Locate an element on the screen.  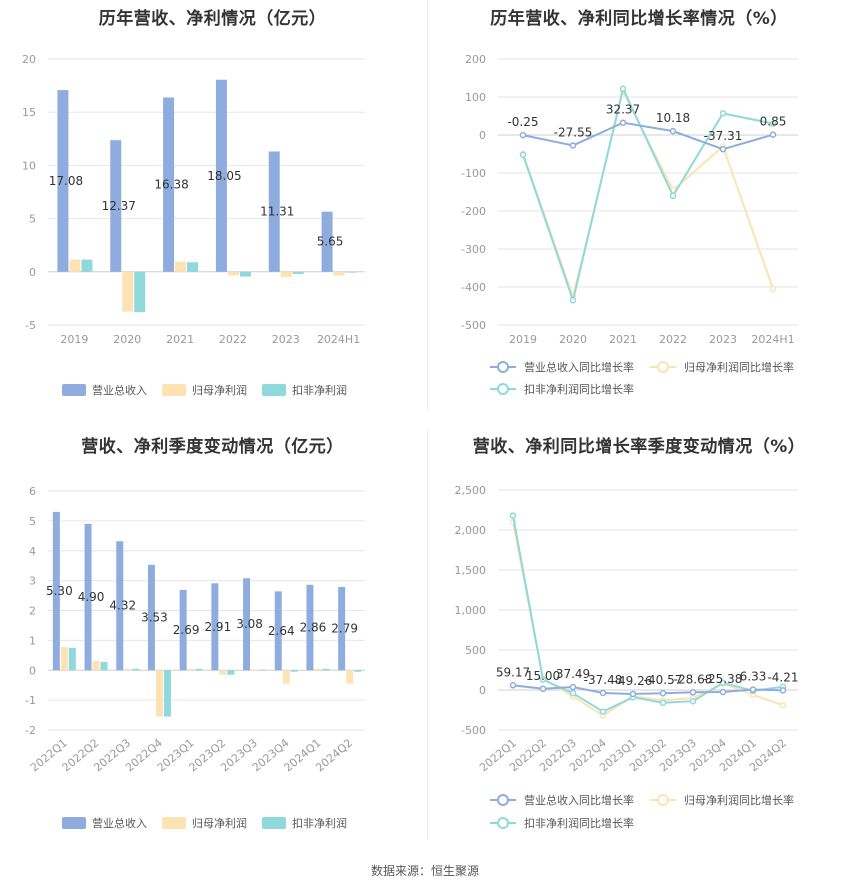
y-tick-label: 10 is located at coordinates (29, 165).